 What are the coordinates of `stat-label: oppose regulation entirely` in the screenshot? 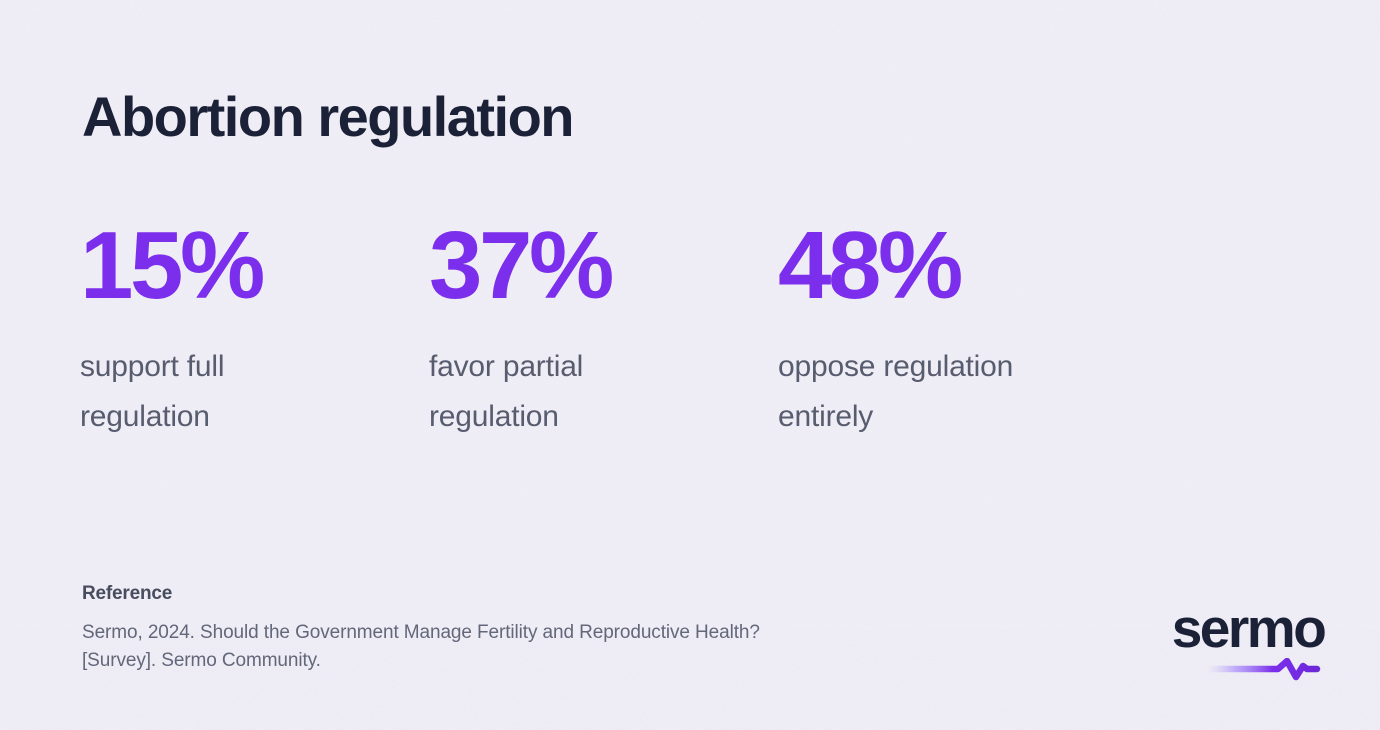 It's located at (952, 392).